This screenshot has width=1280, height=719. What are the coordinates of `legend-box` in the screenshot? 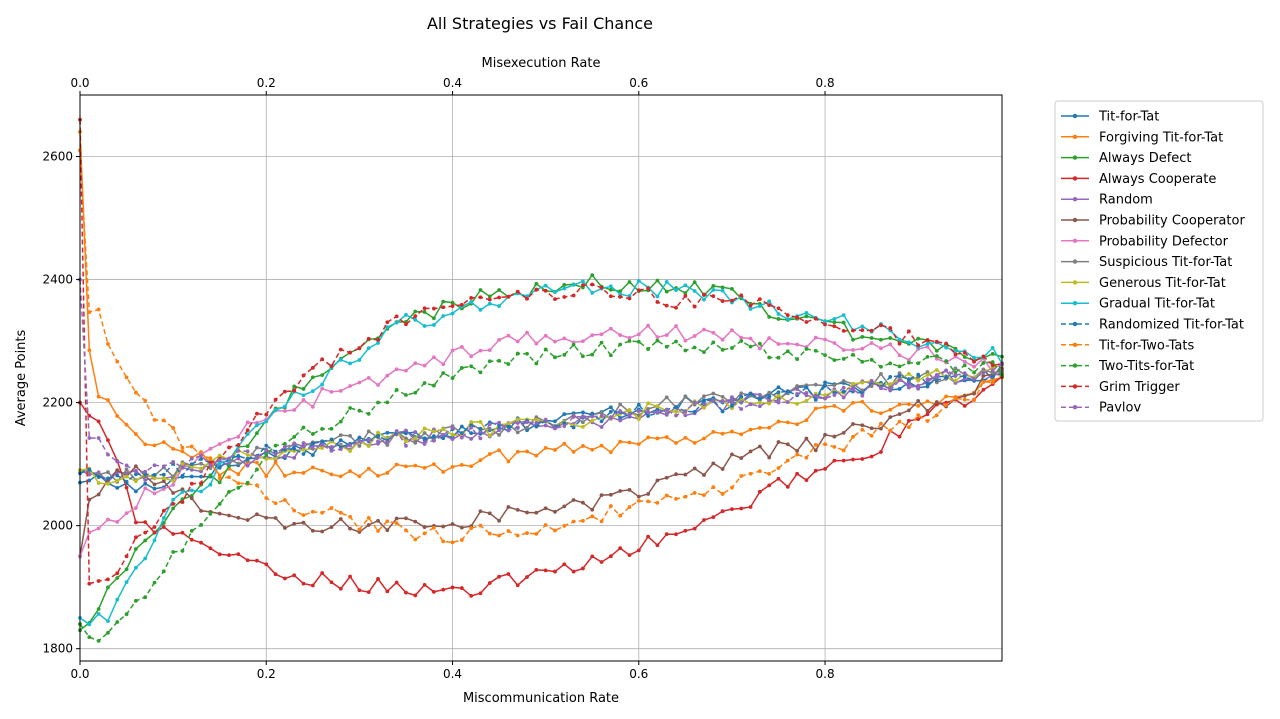 It's located at (1159, 261).